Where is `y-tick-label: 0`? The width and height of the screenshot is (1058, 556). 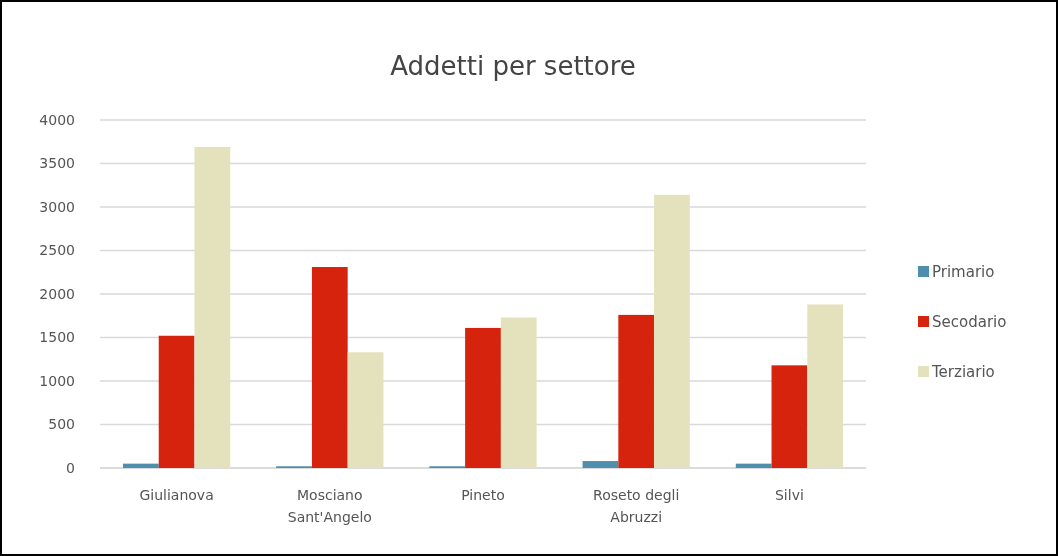 y-tick-label: 0 is located at coordinates (70, 467).